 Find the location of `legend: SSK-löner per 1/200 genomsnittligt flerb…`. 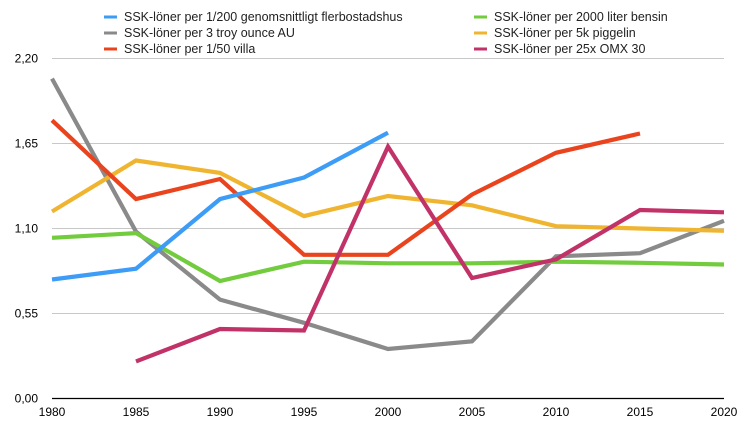

legend: SSK-löner per 1/200 genomsnittligt flerb… is located at coordinates (386, 33).